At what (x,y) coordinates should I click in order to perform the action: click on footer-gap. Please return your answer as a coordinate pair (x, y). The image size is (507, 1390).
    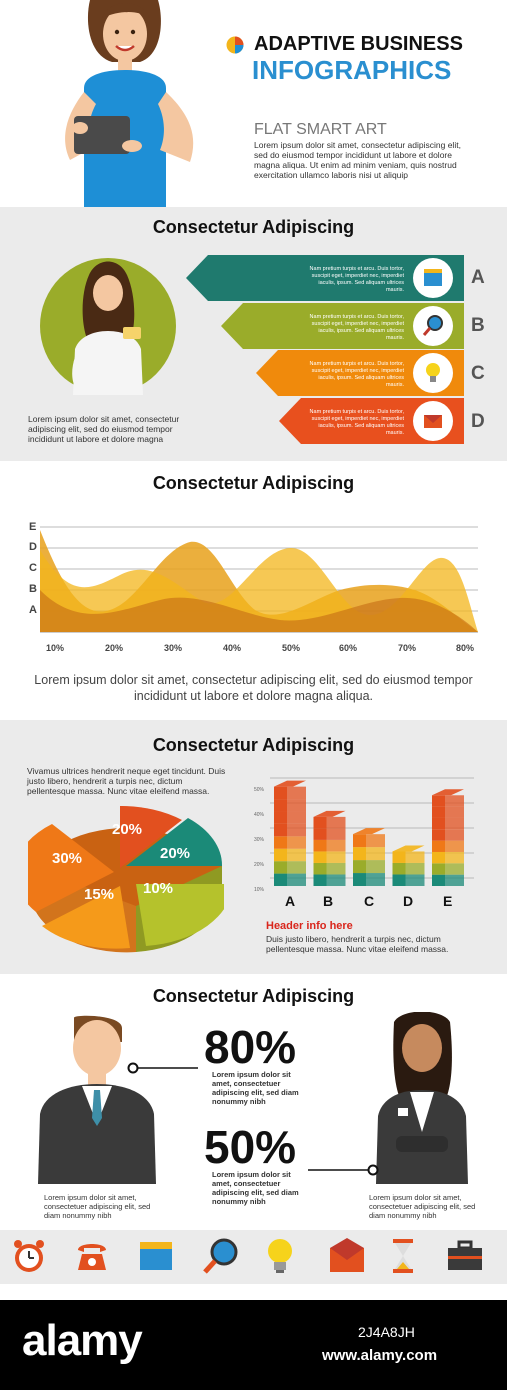
    Looking at the image, I should click on (253, 1292).